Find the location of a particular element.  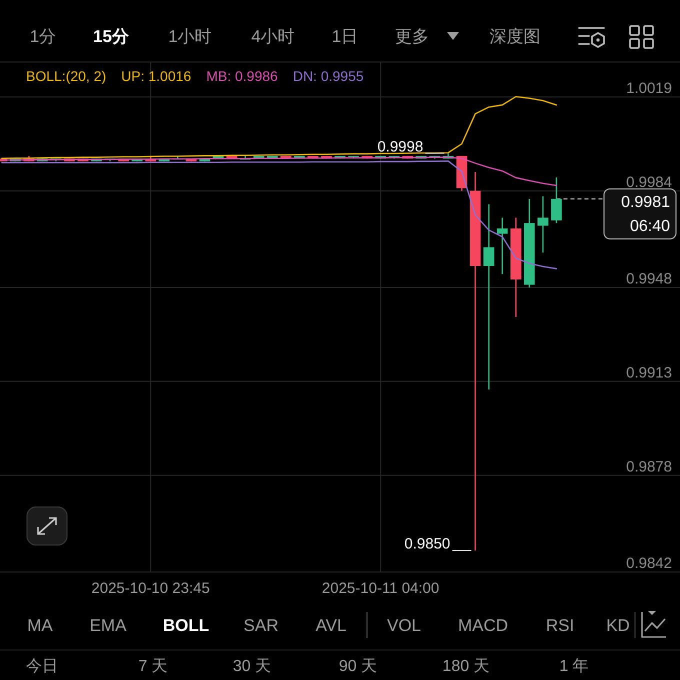

text: 更多 is located at coordinates (412, 36).